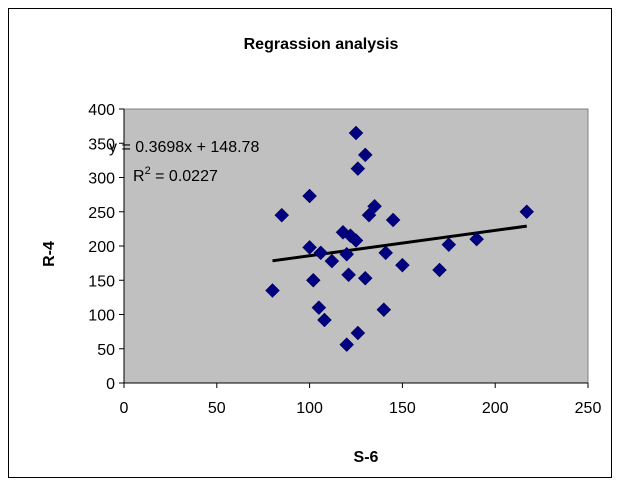  I want to click on trendline, so click(399, 243).